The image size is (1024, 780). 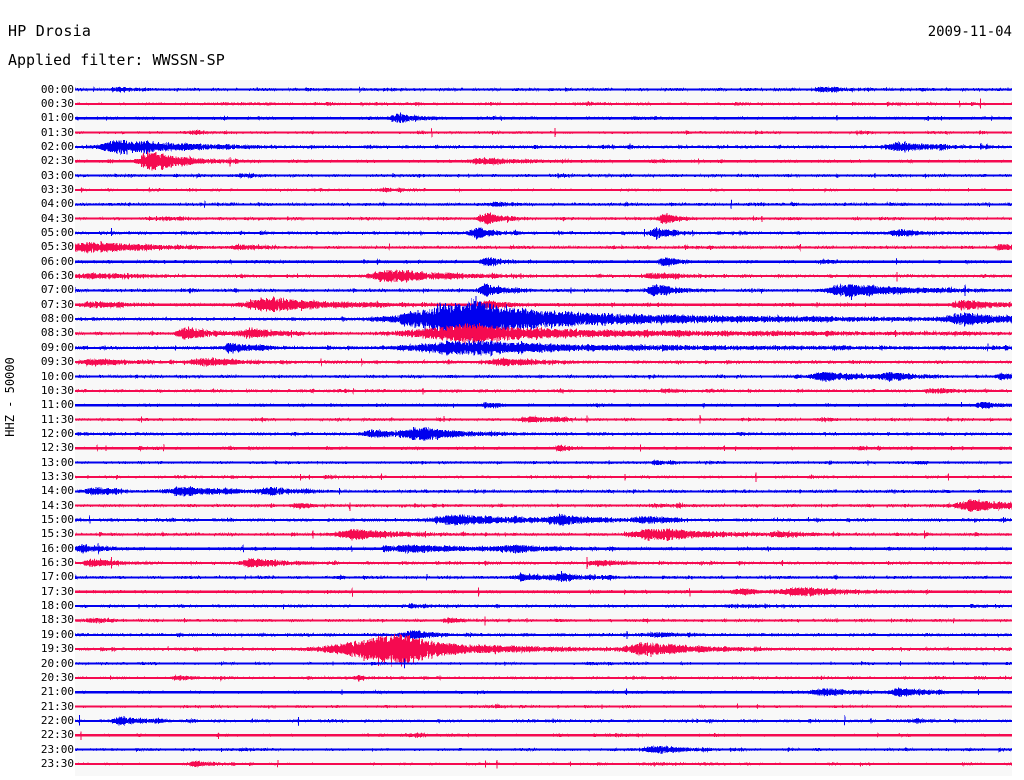 I want to click on time-label-0730: 07:30, so click(x=57, y=304).